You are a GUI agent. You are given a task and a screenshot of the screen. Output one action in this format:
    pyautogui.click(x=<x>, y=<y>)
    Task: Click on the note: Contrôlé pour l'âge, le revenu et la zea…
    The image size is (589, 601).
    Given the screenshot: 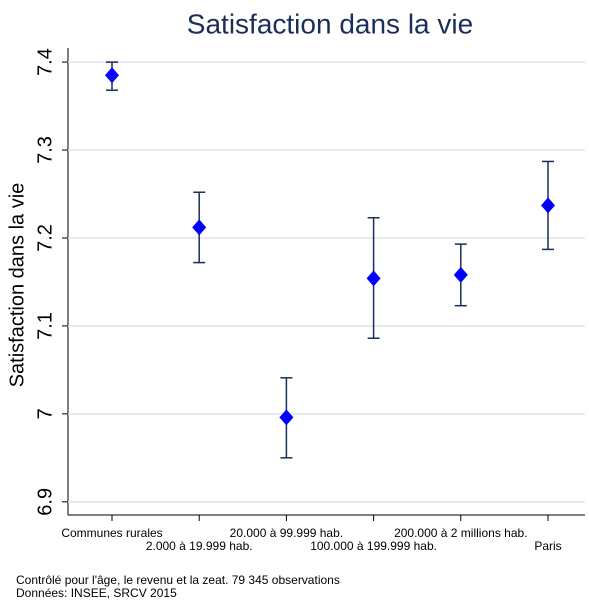 What is the action you would take?
    pyautogui.click(x=178, y=580)
    